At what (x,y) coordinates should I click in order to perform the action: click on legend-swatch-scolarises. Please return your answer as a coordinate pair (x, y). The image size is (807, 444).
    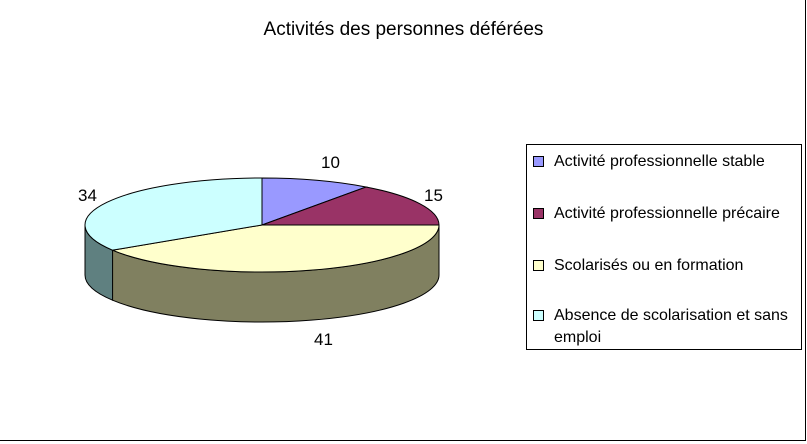
    Looking at the image, I should click on (538, 265).